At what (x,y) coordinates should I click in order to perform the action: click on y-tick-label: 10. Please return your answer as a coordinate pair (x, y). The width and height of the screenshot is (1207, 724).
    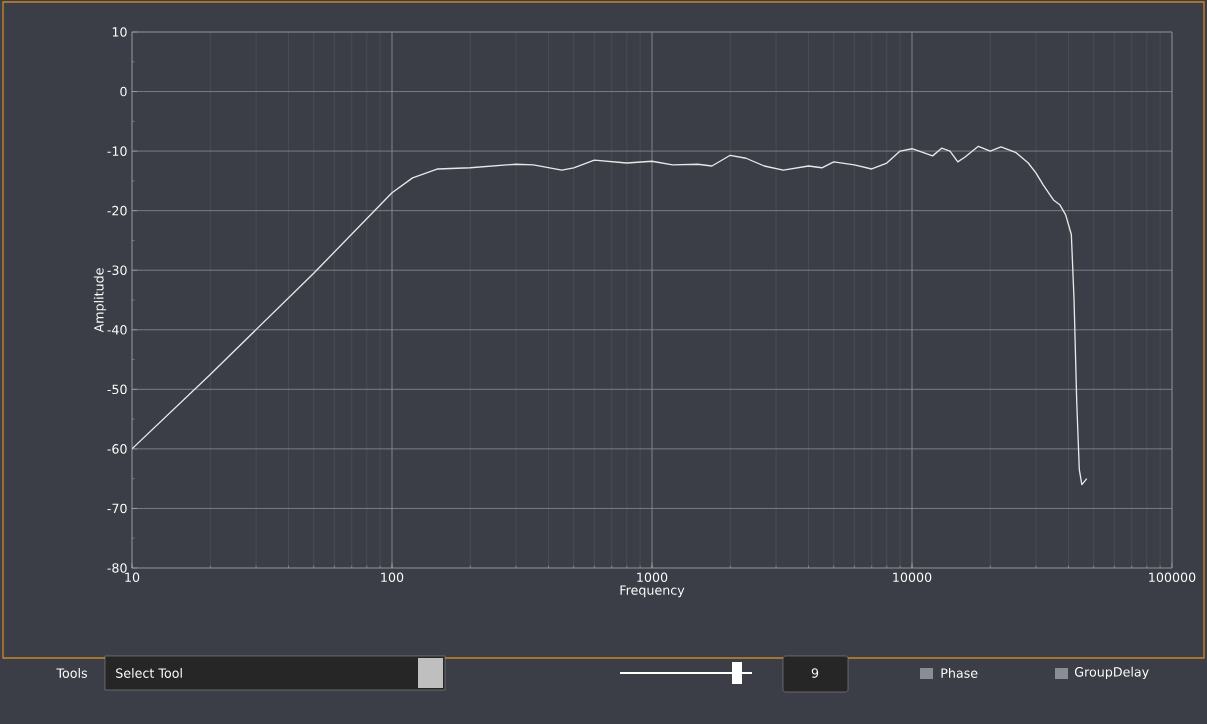
    Looking at the image, I should click on (119, 32).